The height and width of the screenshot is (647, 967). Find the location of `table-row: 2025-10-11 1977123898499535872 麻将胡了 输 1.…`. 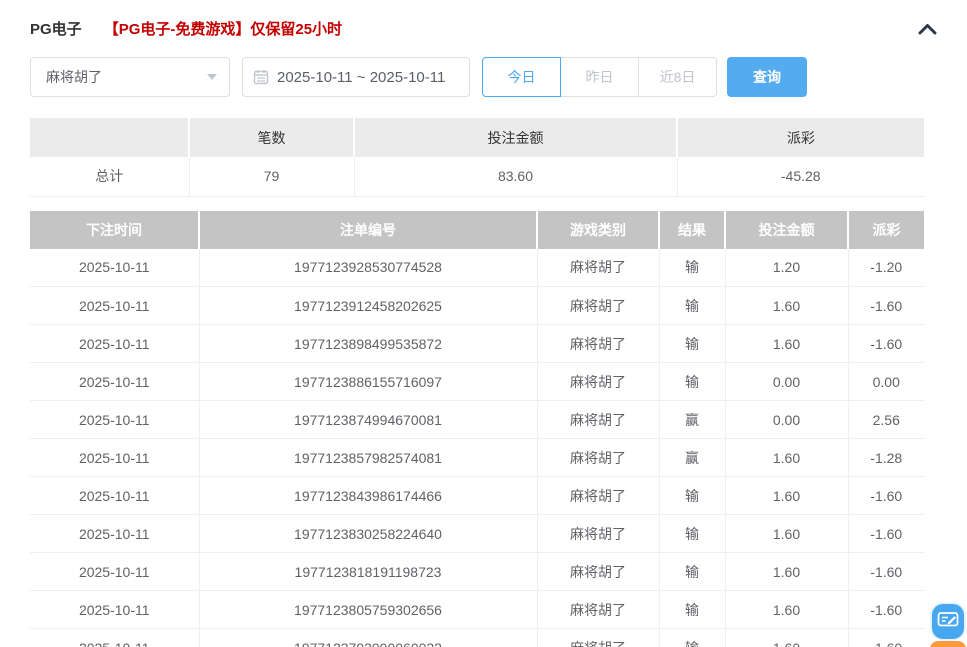

table-row: 2025-10-11 1977123898499535872 麻将胡了 输 1.… is located at coordinates (477, 343).